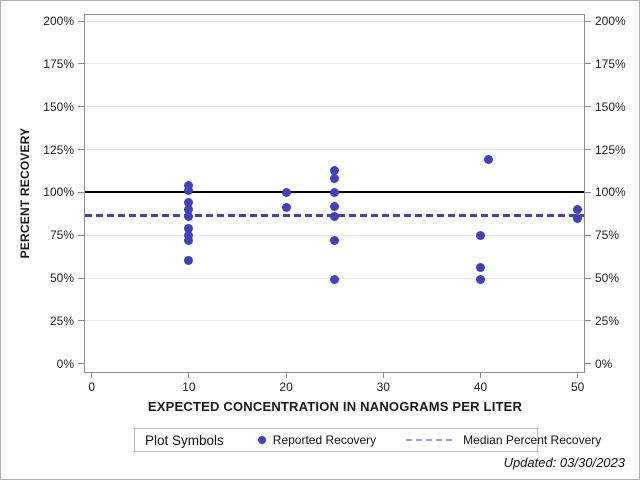  Describe the element at coordinates (564, 462) in the screenshot. I see `updated-timestamp: Updated: 03/30/2023` at that location.